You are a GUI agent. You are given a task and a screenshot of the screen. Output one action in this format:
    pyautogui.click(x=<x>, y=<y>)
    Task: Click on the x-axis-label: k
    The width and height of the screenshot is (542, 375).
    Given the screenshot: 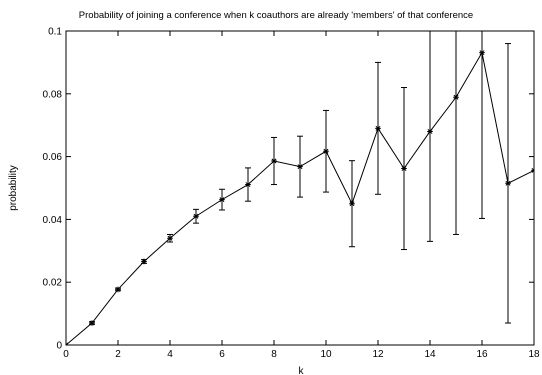 What is the action you would take?
    pyautogui.click(x=302, y=370)
    